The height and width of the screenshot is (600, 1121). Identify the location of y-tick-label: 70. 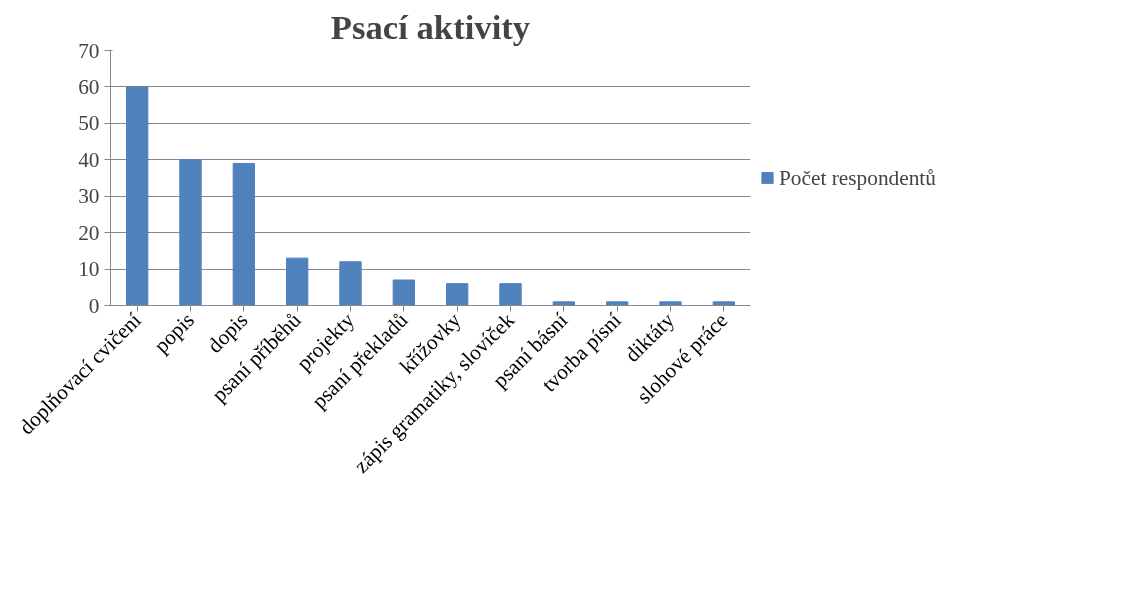
(89, 50).